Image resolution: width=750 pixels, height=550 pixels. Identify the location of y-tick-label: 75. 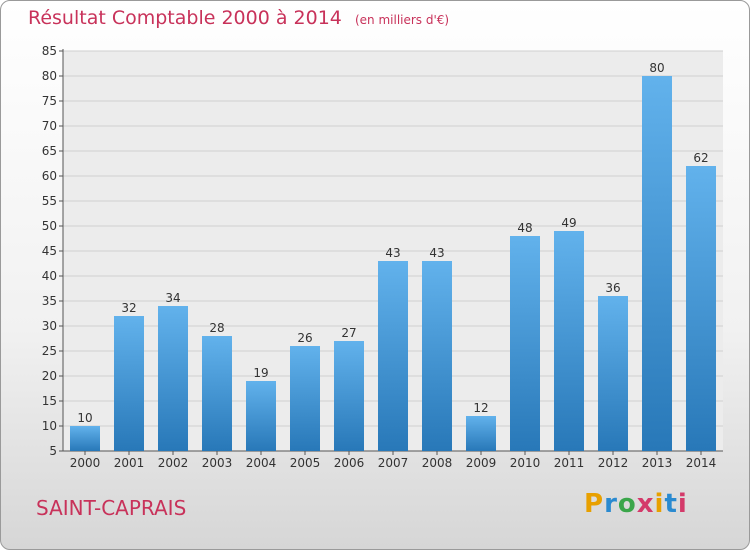
(49, 101).